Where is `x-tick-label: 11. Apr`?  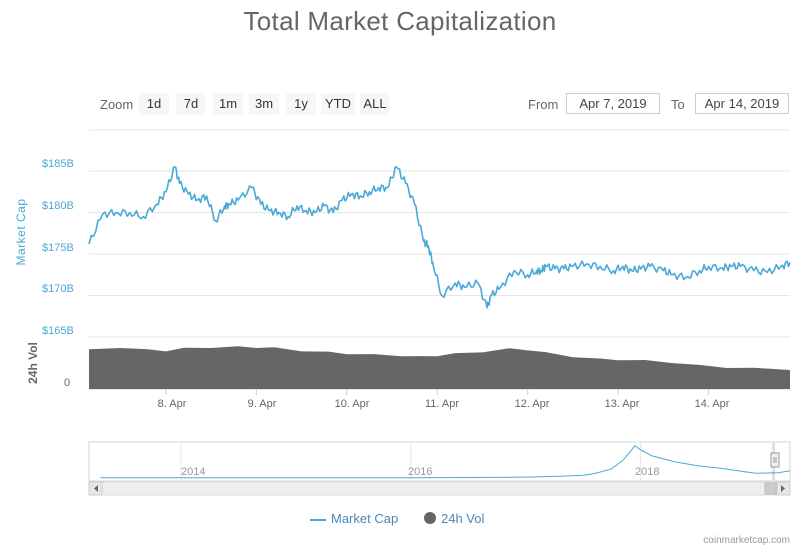 x-tick-label: 11. Apr is located at coordinates (442, 404).